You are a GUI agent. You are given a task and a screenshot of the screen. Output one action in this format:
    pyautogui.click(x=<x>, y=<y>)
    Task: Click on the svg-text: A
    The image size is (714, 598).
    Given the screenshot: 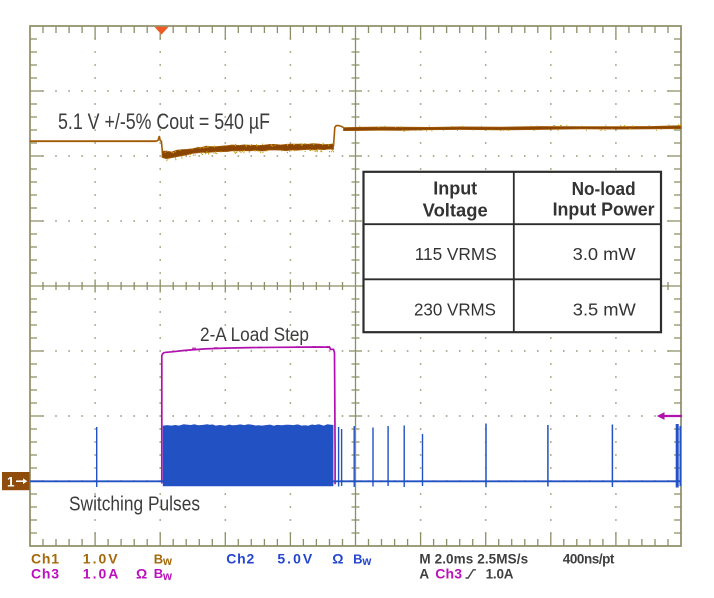 What is the action you would take?
    pyautogui.click(x=424, y=574)
    